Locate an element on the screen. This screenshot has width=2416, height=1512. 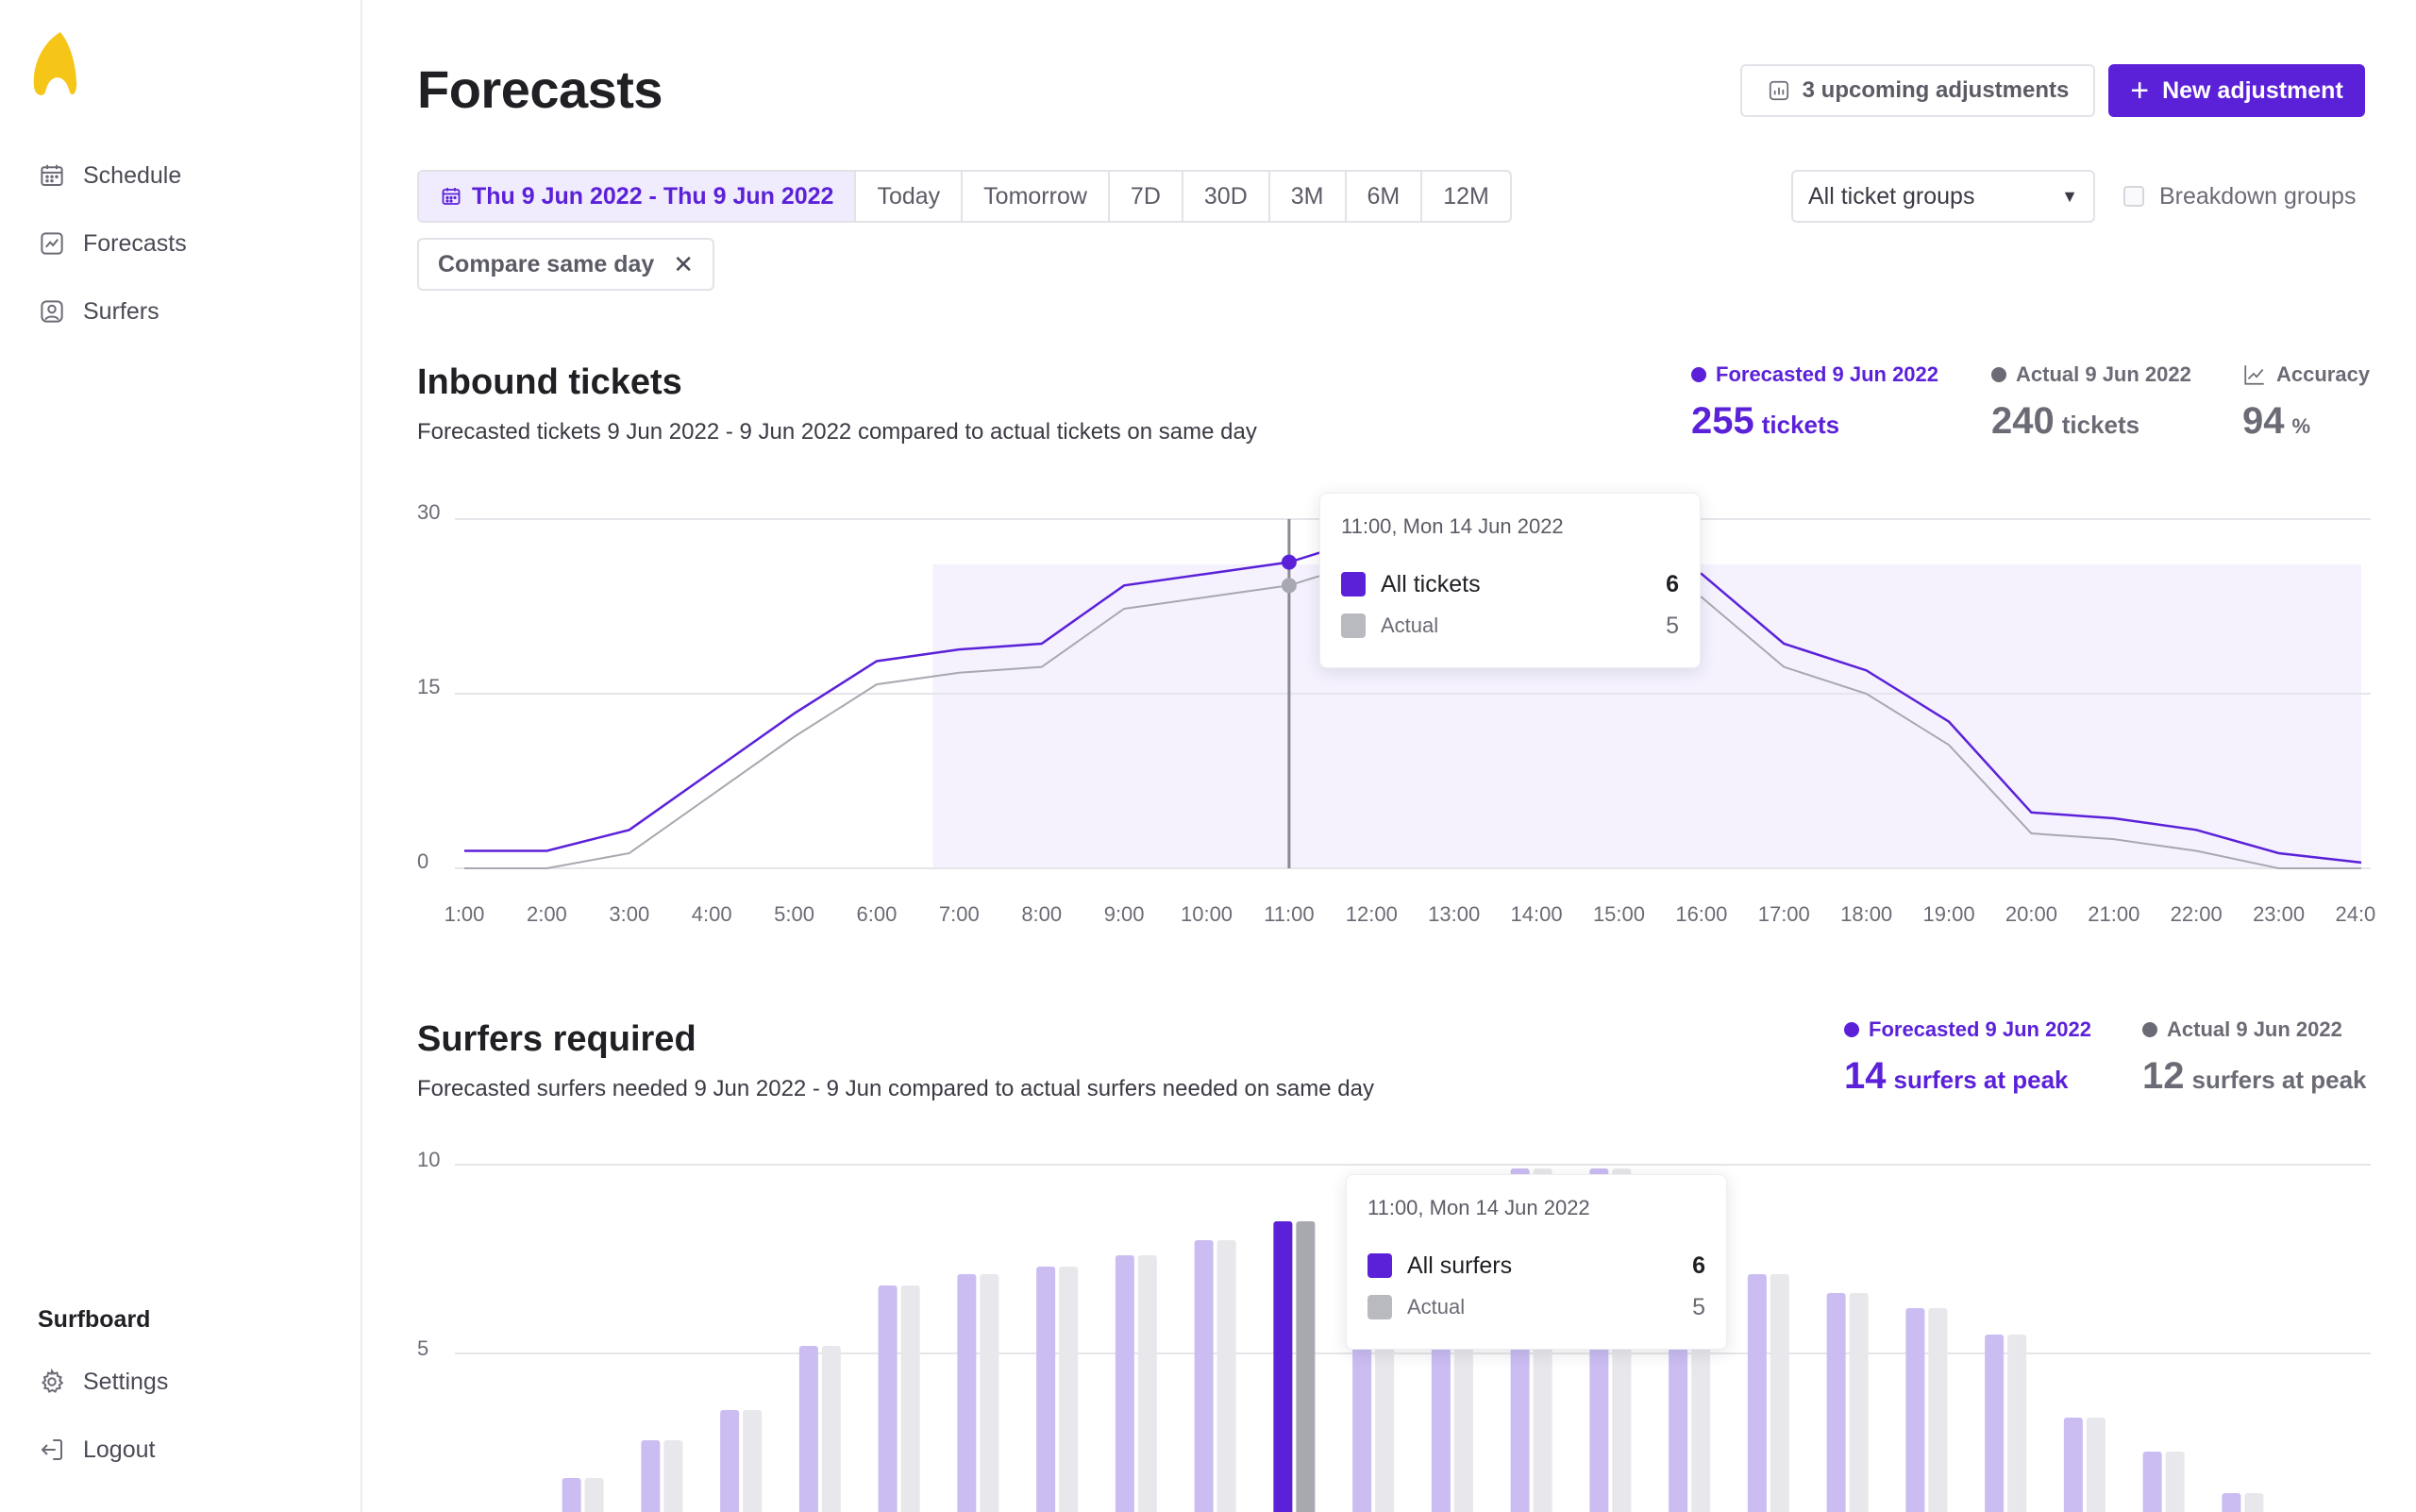
sidebar-item-label: Schedule is located at coordinates (132, 175).